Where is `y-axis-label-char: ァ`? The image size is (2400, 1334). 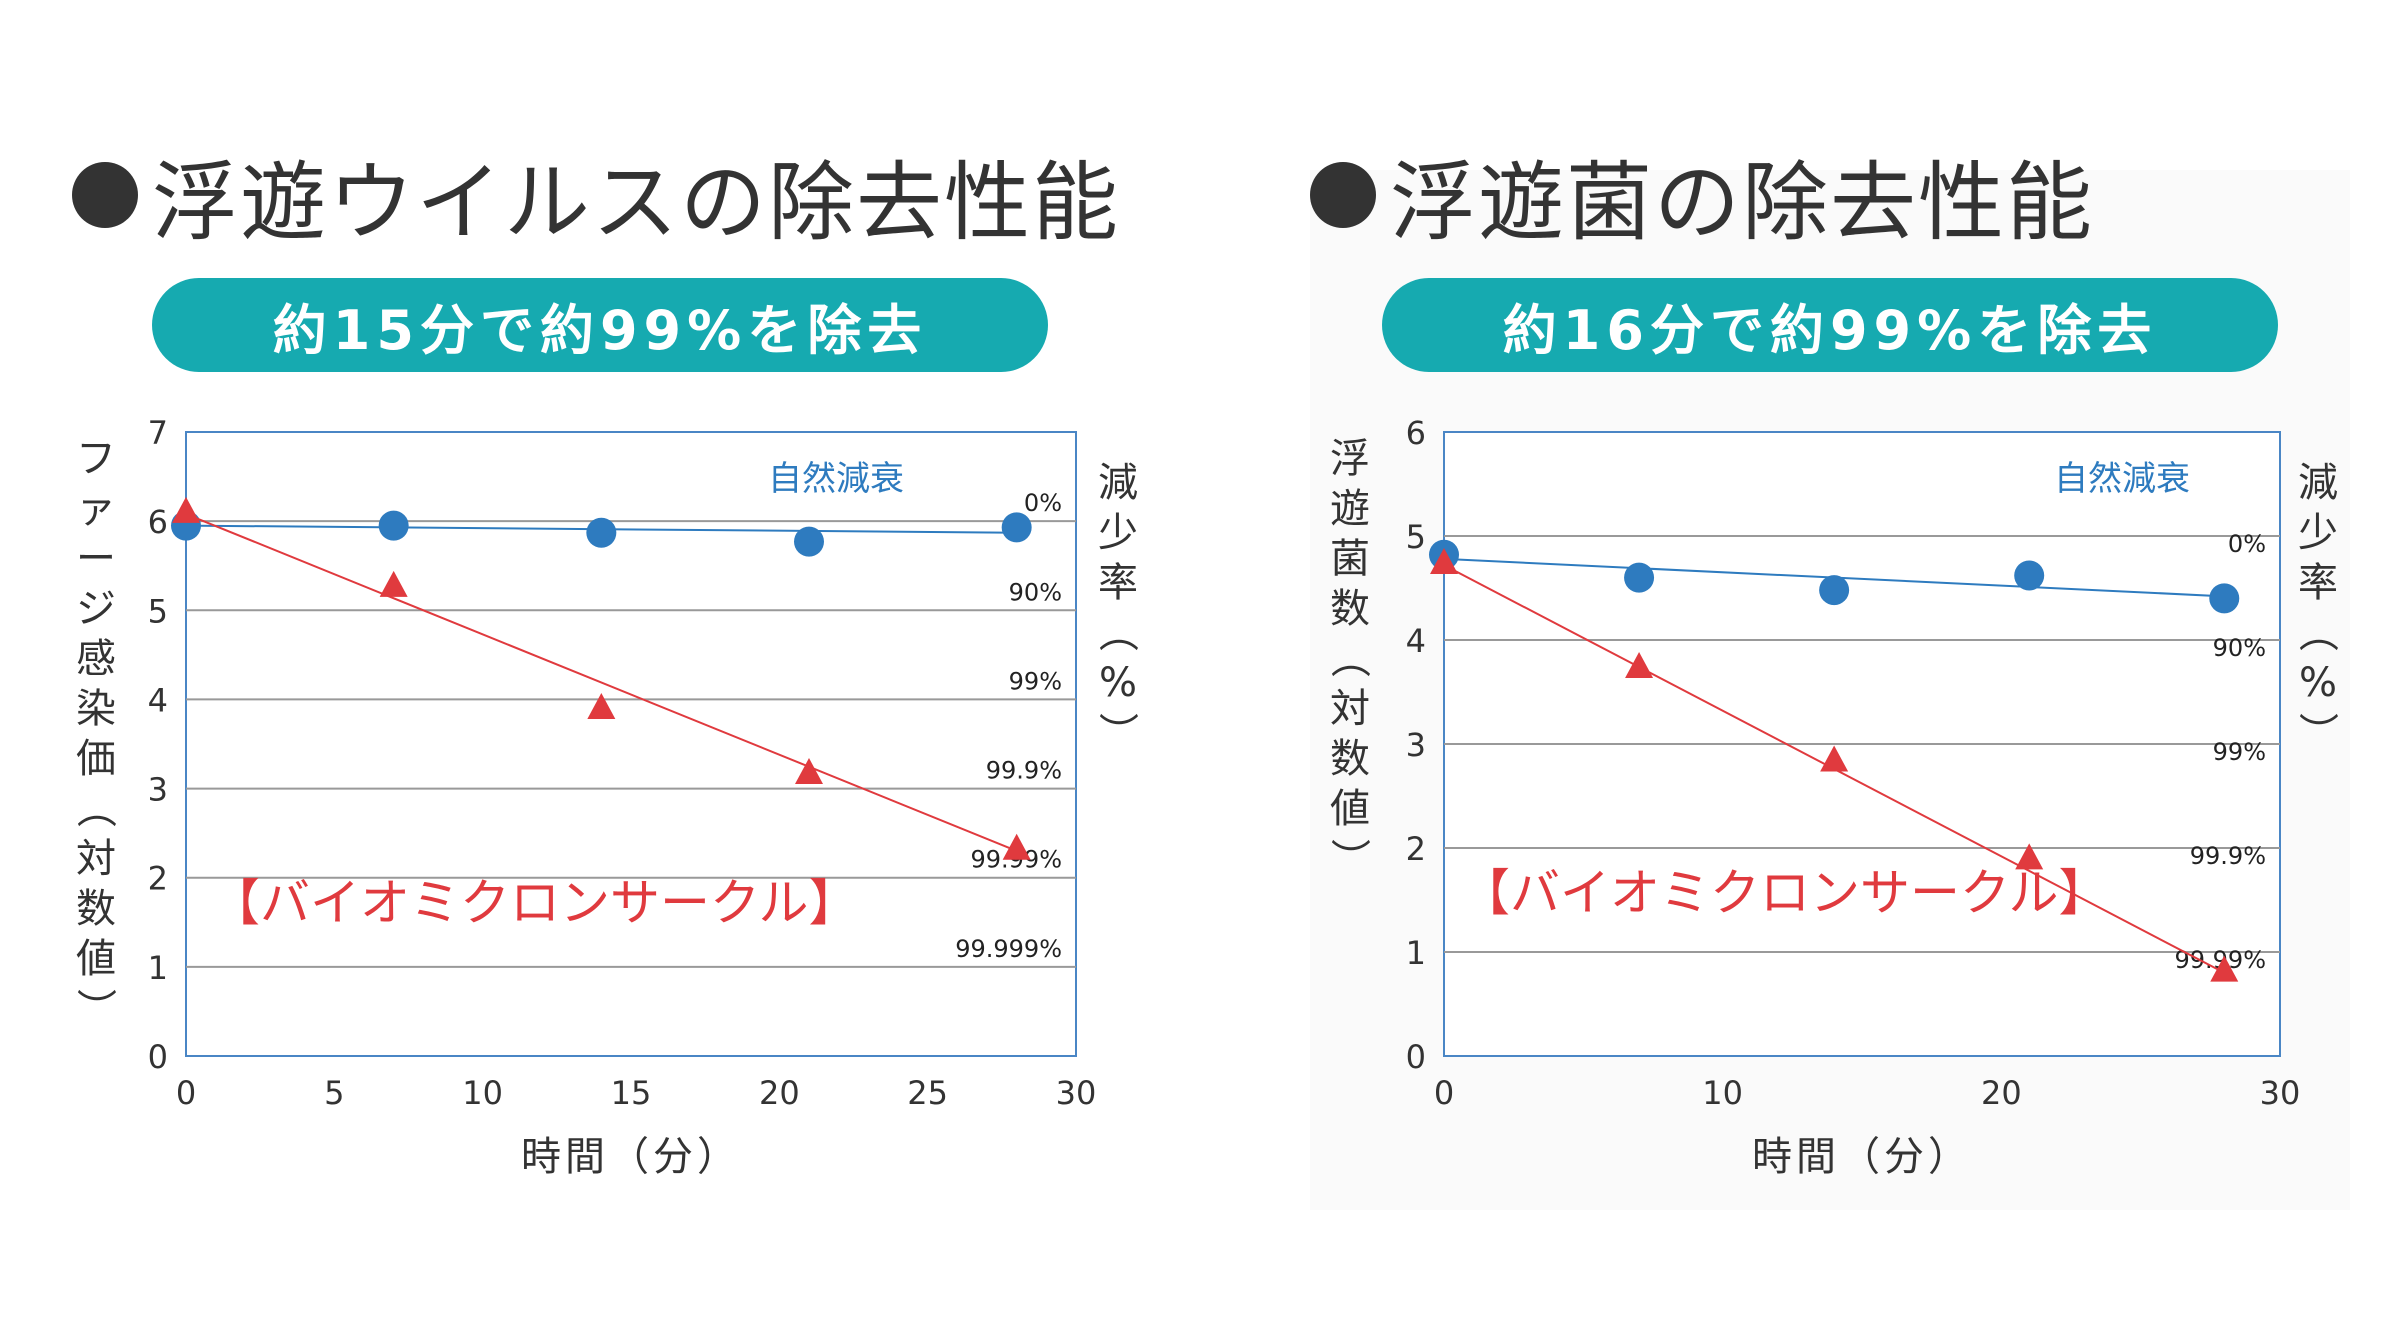
y-axis-label-char: ァ is located at coordinates (96, 509).